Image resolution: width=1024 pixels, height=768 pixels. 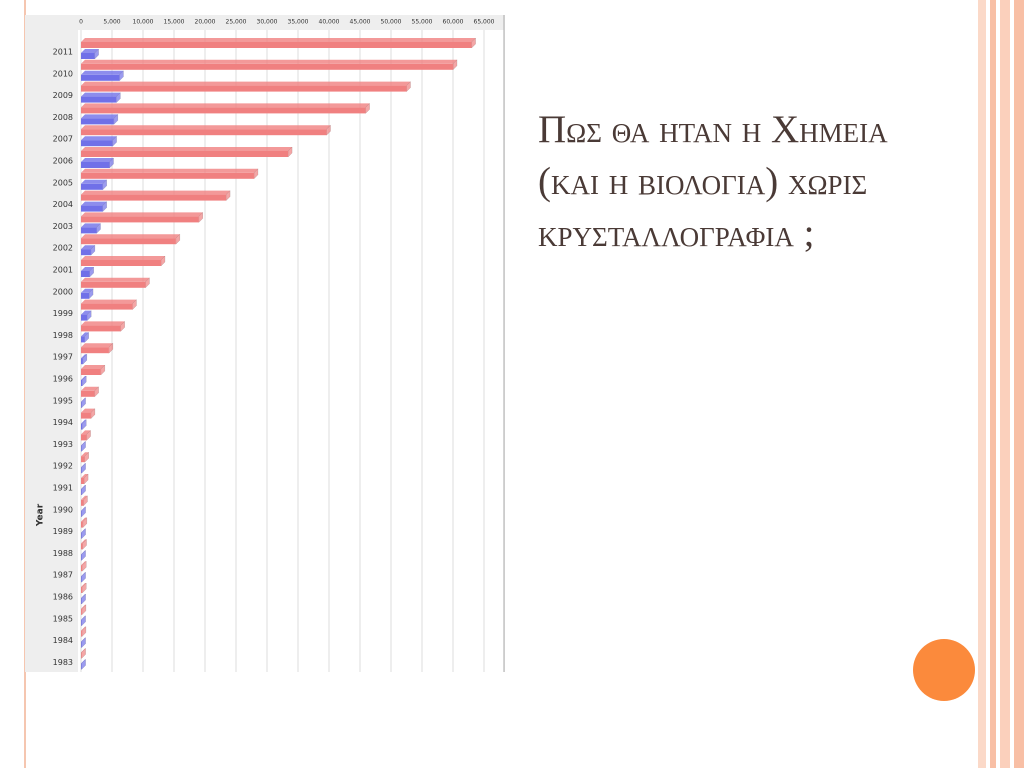 I want to click on y-axis-title: Year, so click(x=41, y=515).